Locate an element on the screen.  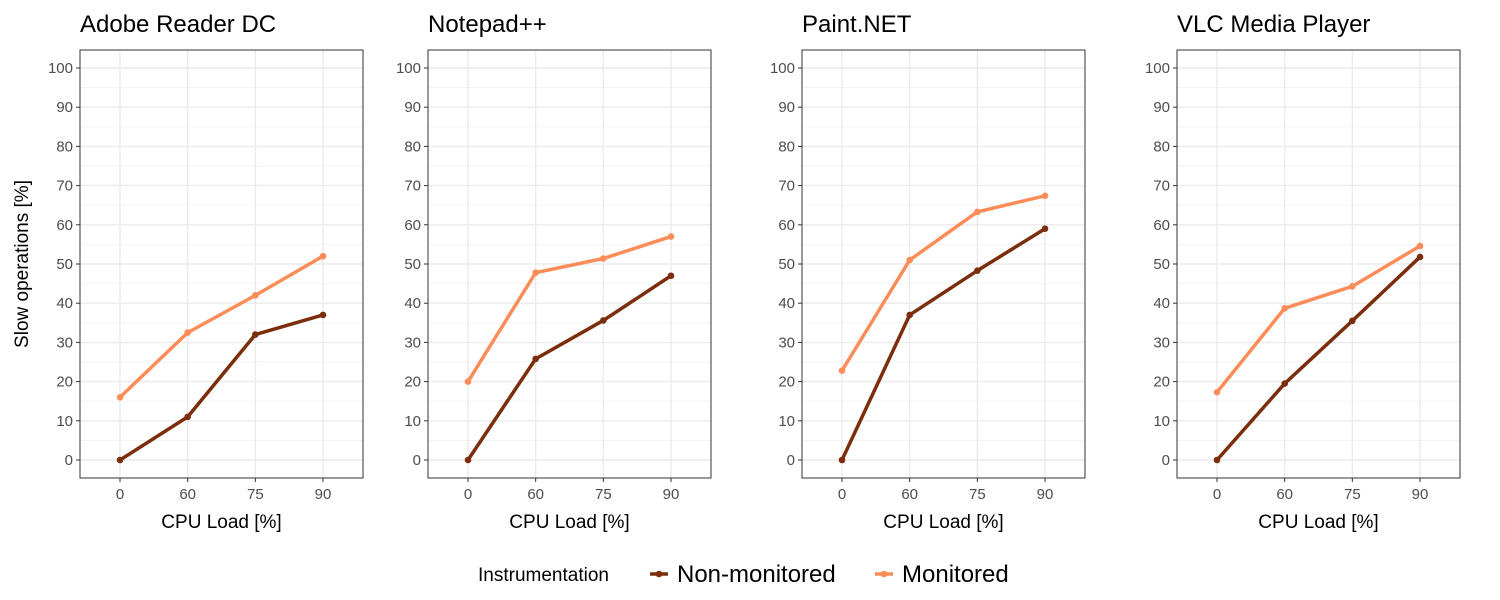
legend-label: Monitored is located at coordinates (955, 574).